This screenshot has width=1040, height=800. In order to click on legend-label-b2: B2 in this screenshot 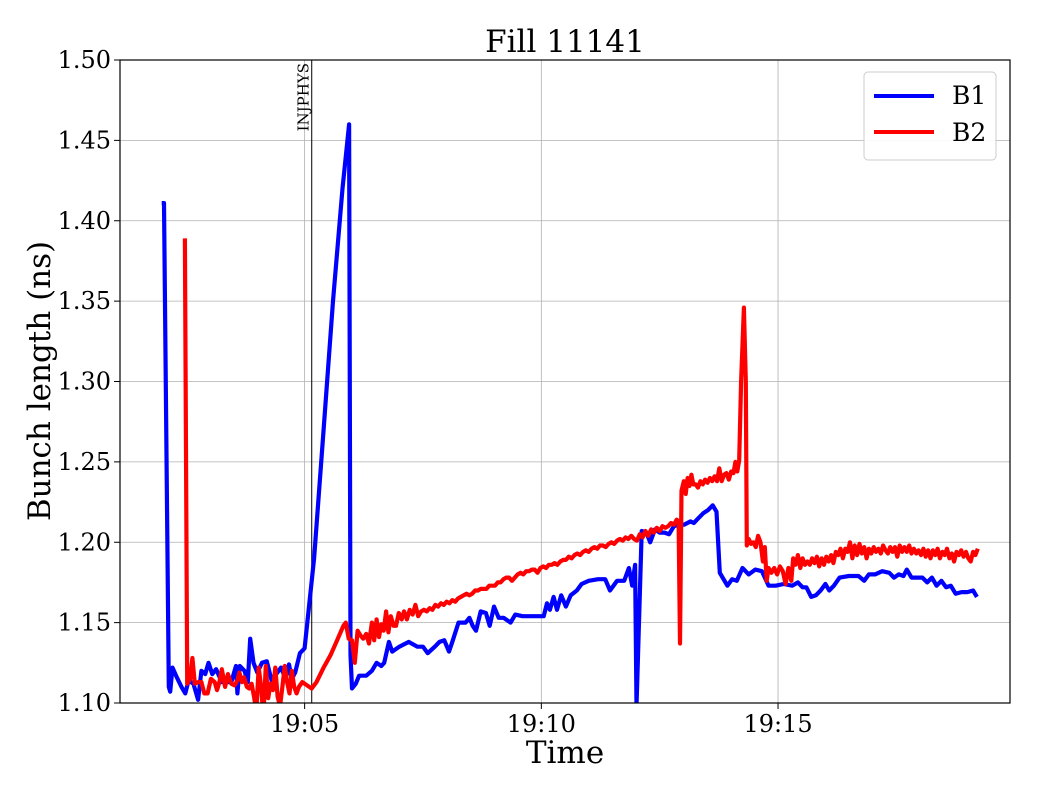, I will do `click(969, 132)`.